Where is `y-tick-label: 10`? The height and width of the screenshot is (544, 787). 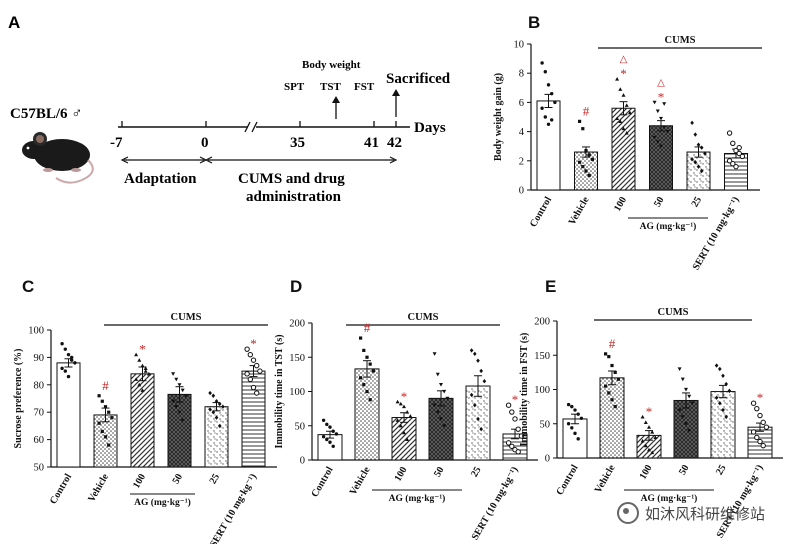
y-tick-label: 10 is located at coordinates (519, 45).